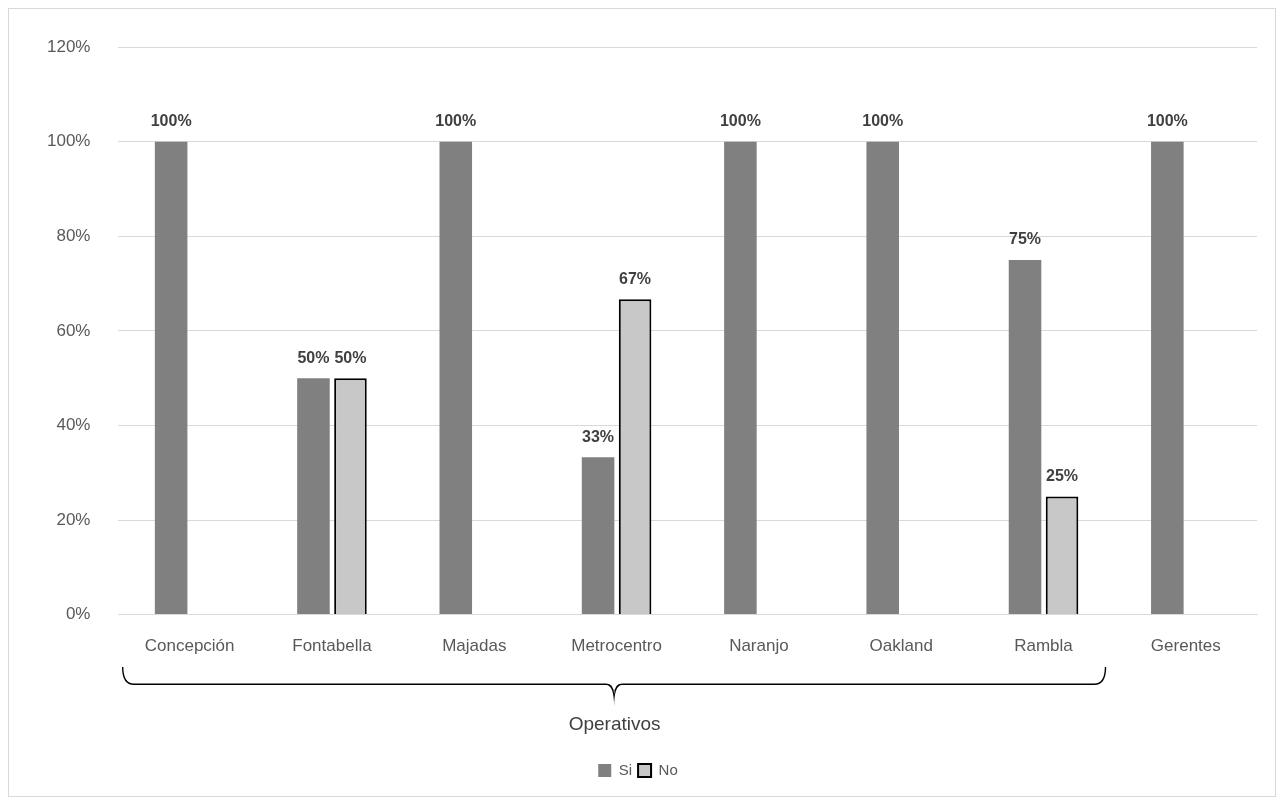 The width and height of the screenshot is (1284, 805). What do you see at coordinates (189, 646) in the screenshot?
I see `x-tick-label: Concepción` at bounding box center [189, 646].